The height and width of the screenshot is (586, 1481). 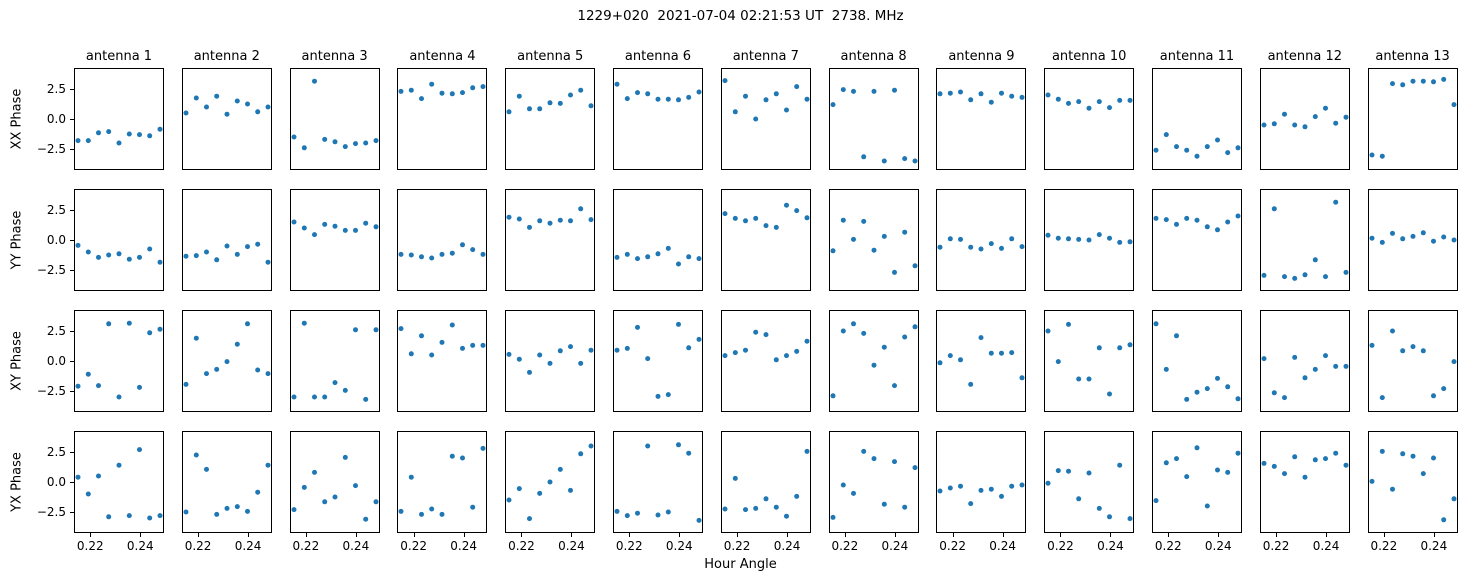 I want to click on row-label-yy-phase: YY Phase, so click(x=17, y=240).